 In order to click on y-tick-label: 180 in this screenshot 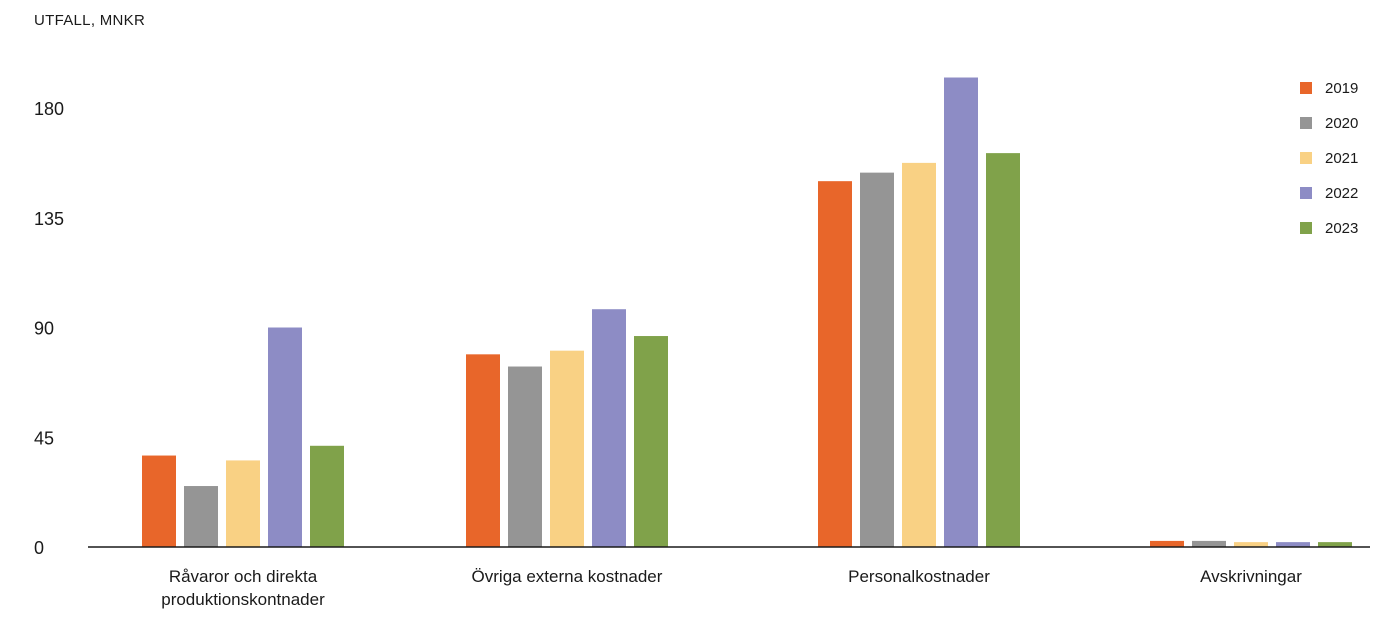, I will do `click(49, 109)`.